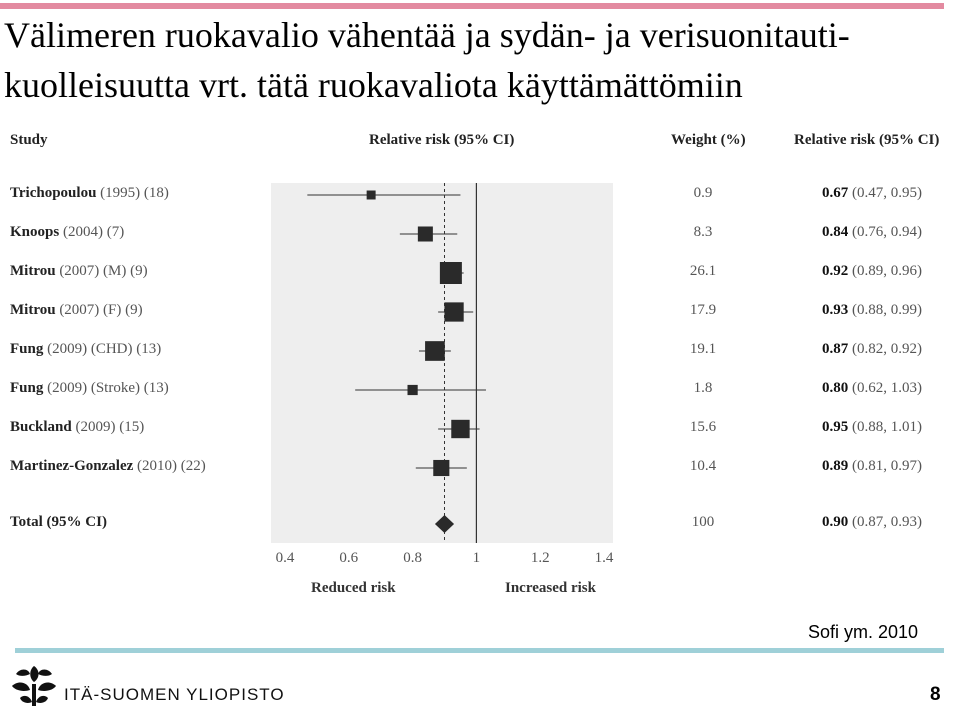 This screenshot has height=713, width=959. I want to click on weight-value: 0.9, so click(703, 193).